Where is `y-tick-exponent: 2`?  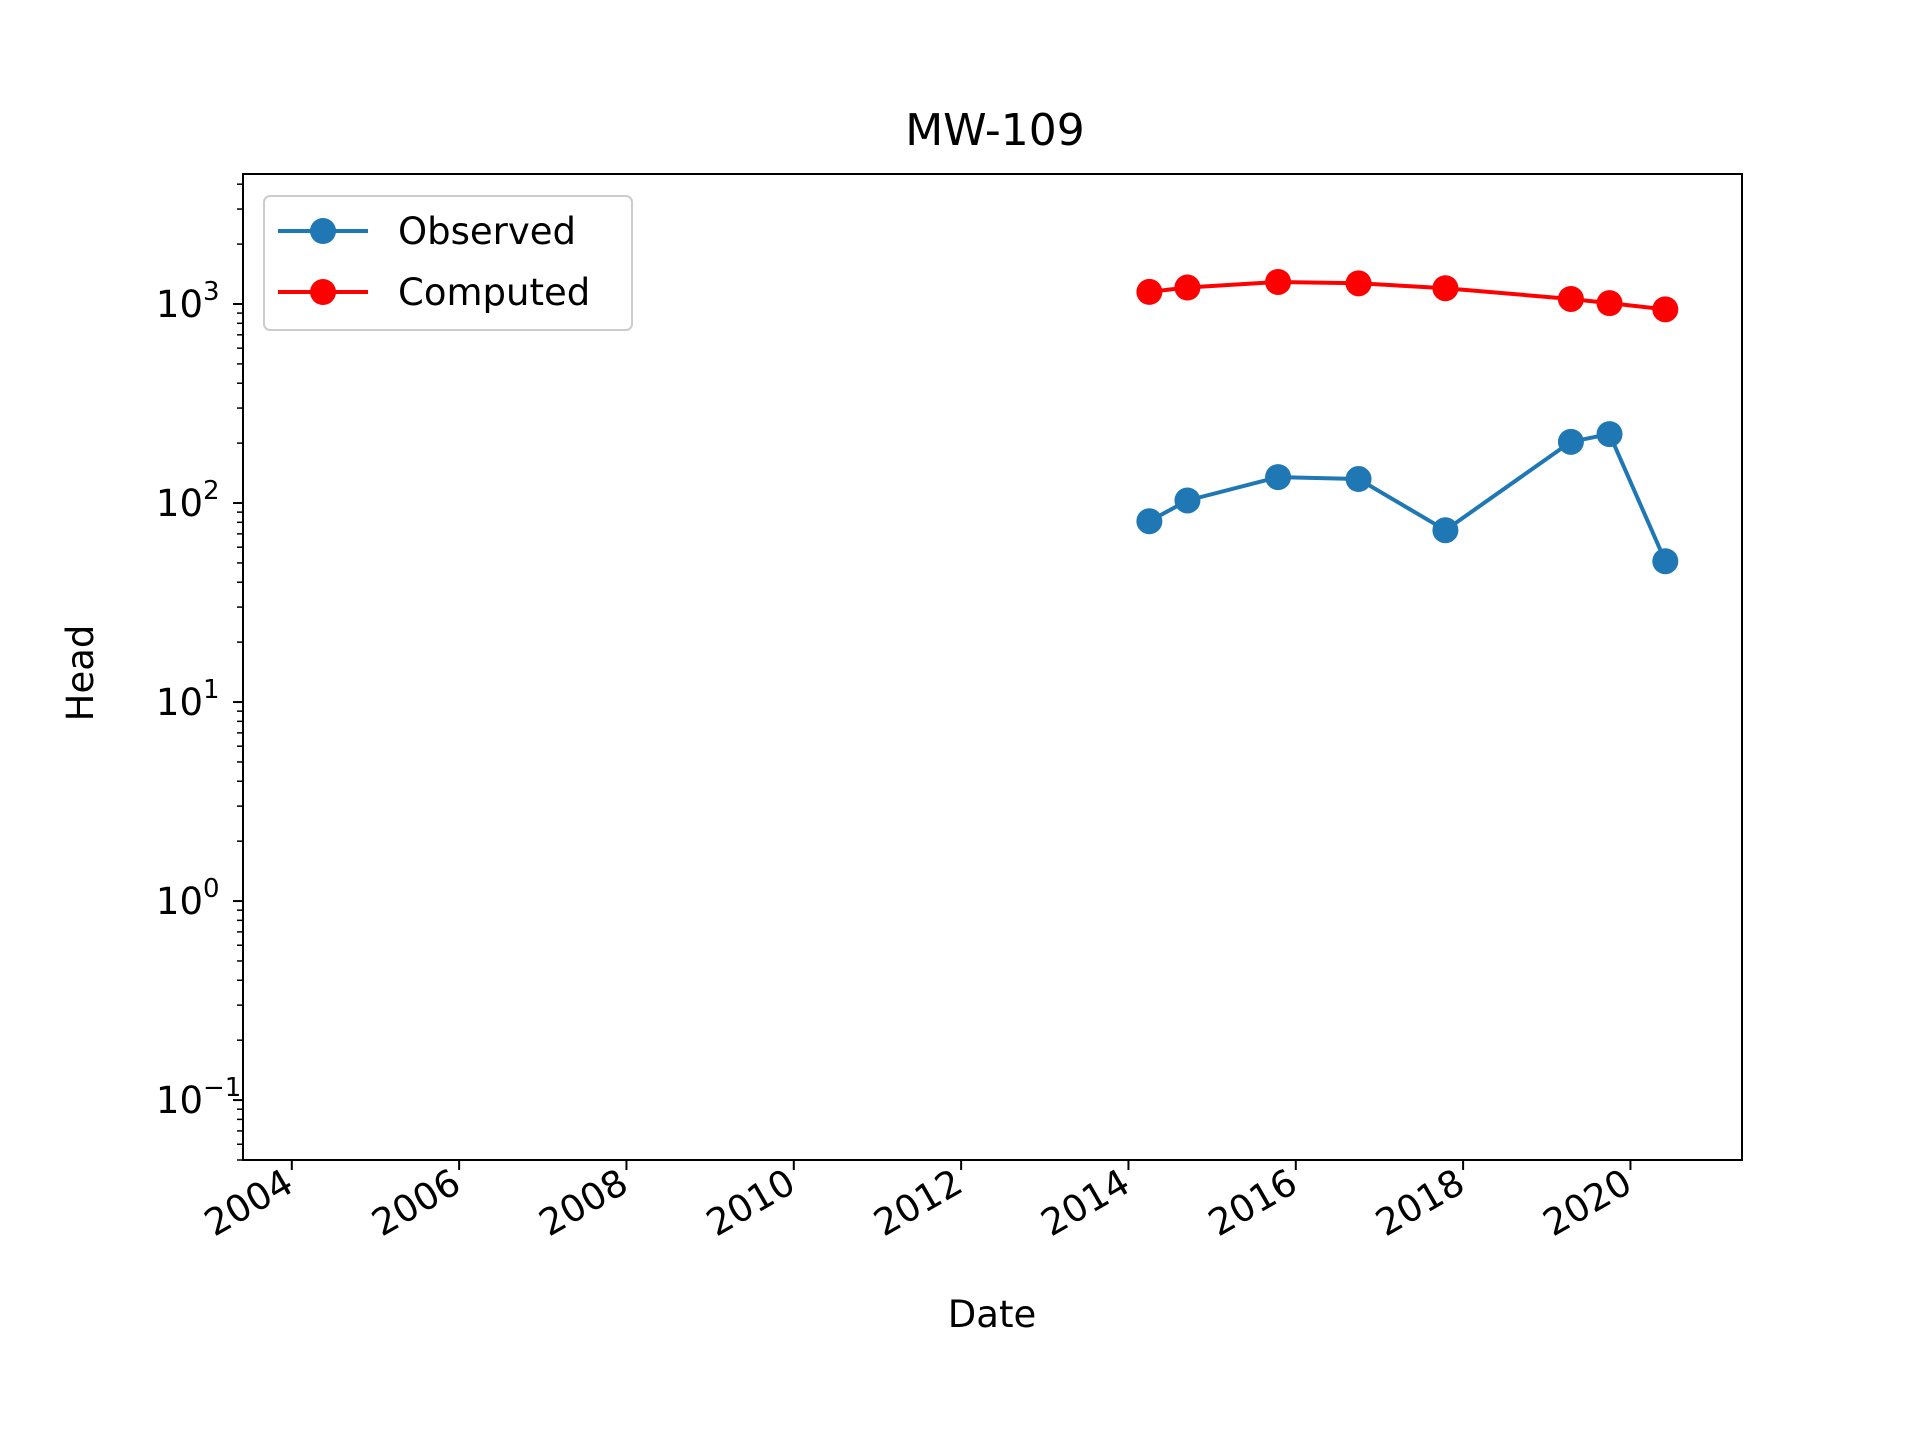 y-tick-exponent: 2 is located at coordinates (211, 491).